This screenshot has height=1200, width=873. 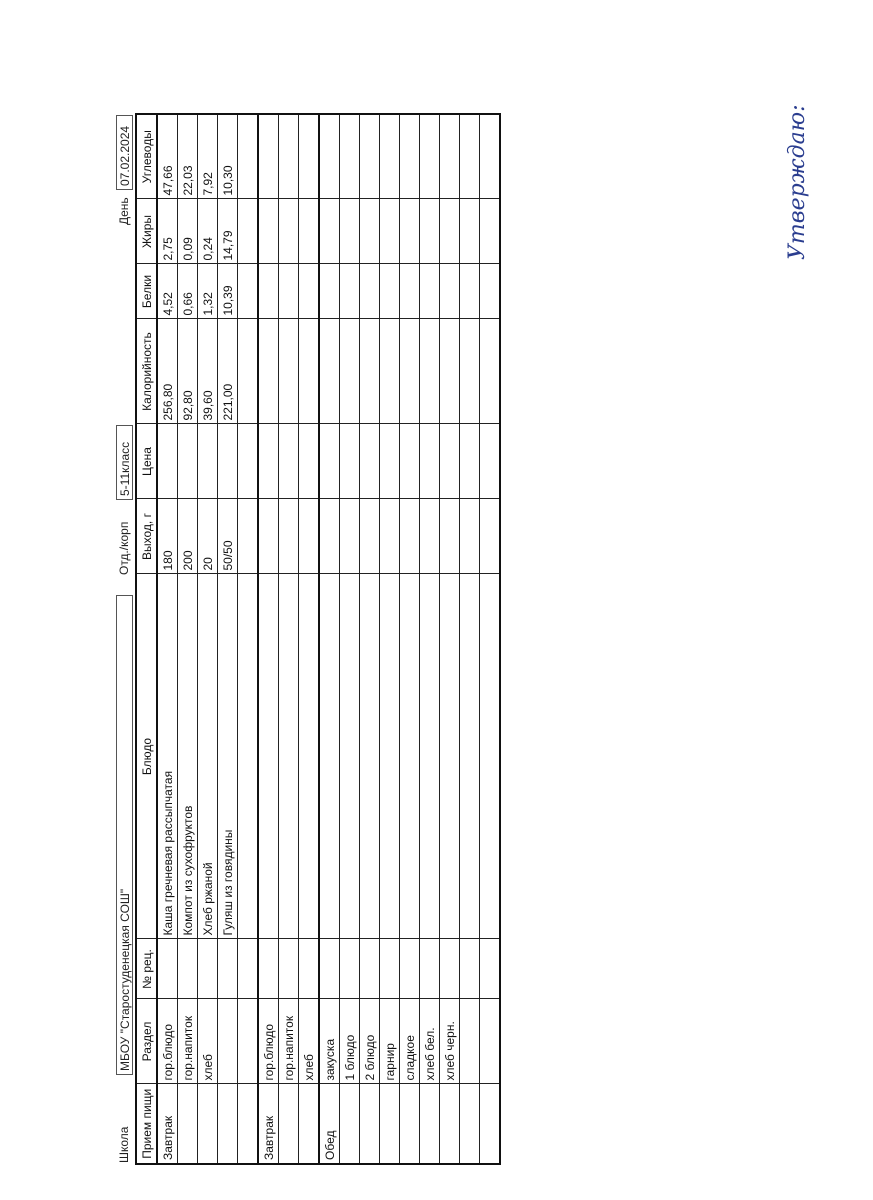 I want to click on cell: 92,80, so click(x=187, y=371).